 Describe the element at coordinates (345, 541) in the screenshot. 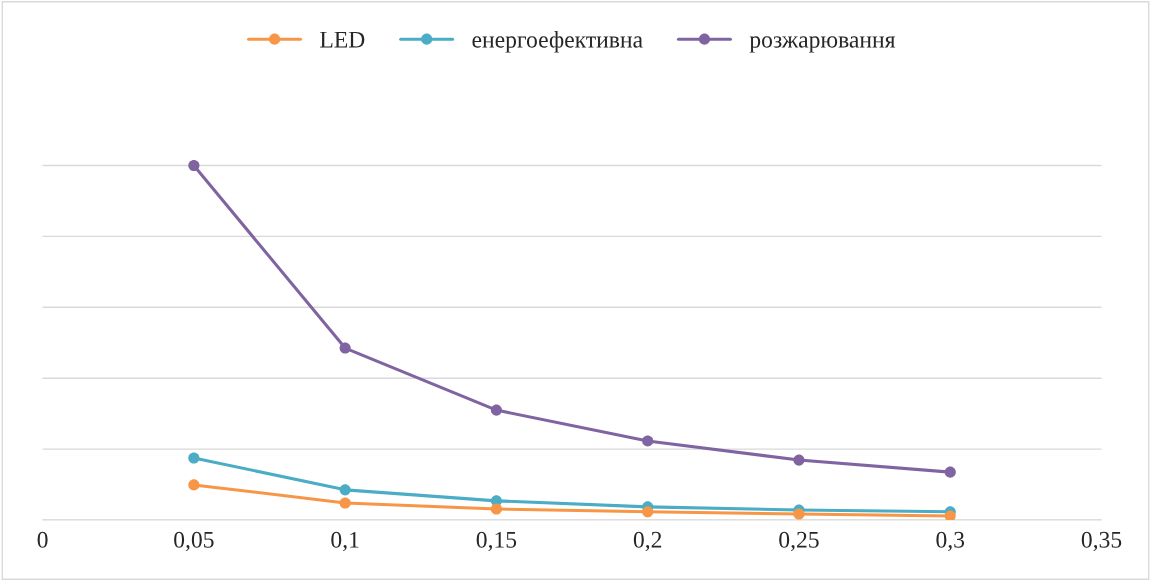

I see `x-tick-label: 0,1` at that location.